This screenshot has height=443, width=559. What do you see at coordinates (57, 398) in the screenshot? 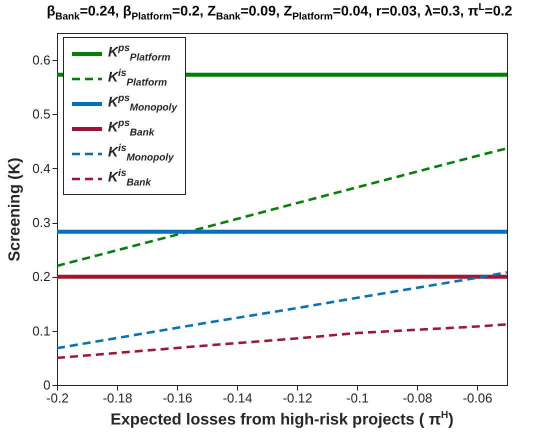
I see `x-tick-label: -0.2` at bounding box center [57, 398].